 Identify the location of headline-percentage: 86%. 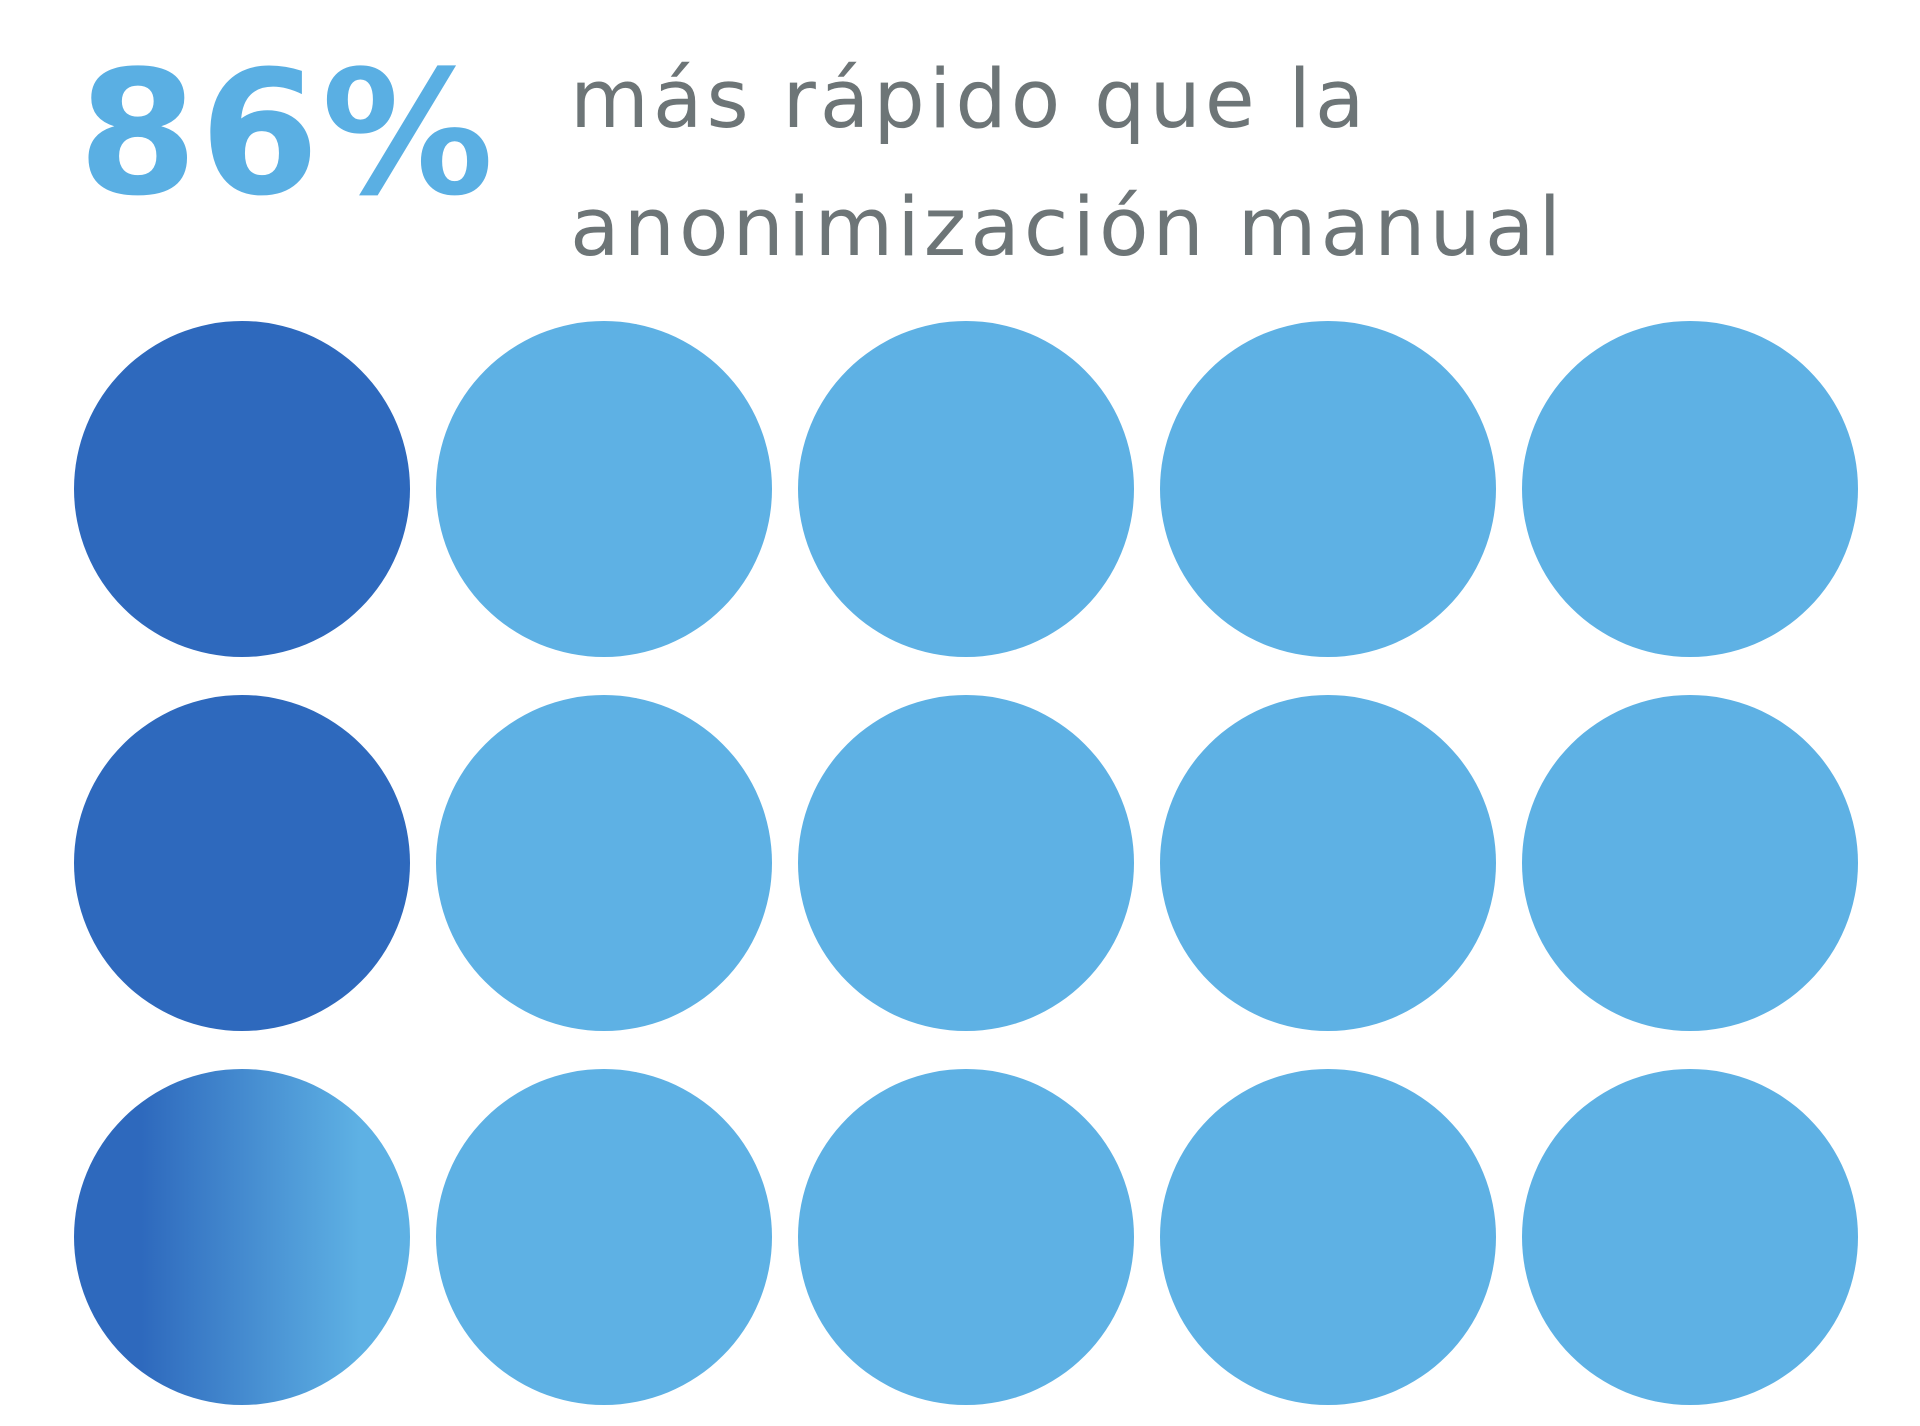
(287, 133).